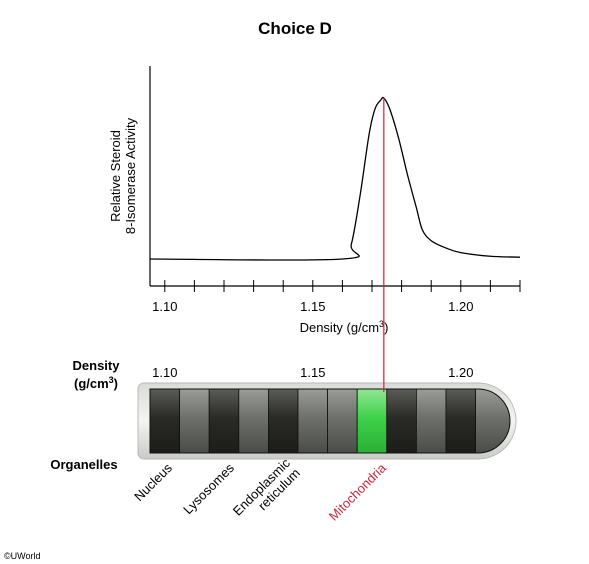 The width and height of the screenshot is (589, 564). What do you see at coordinates (372, 421) in the screenshot?
I see `tube-band-mitochondria` at bounding box center [372, 421].